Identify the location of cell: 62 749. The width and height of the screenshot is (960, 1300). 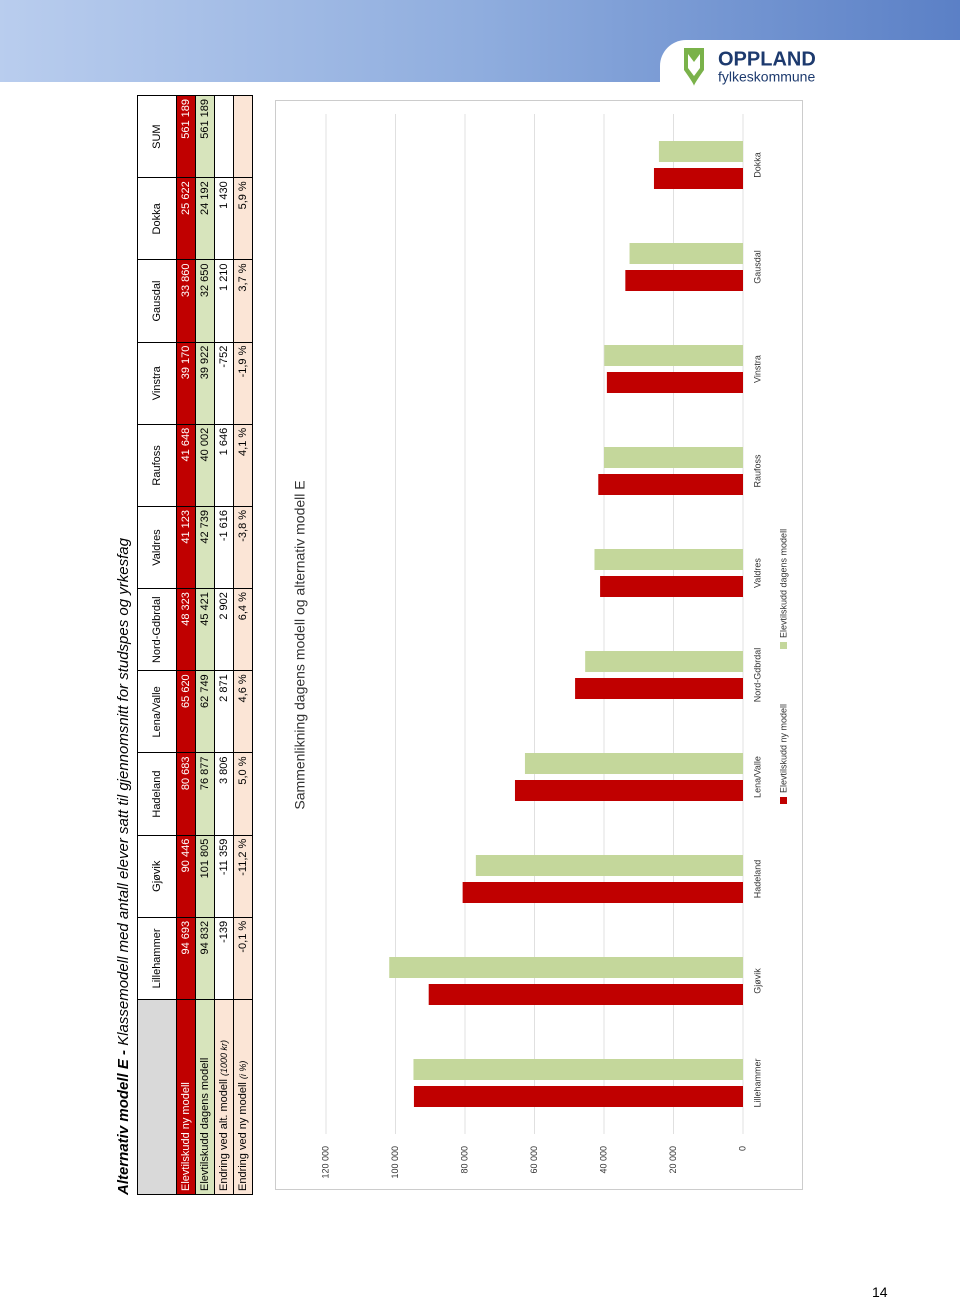
(205, 711).